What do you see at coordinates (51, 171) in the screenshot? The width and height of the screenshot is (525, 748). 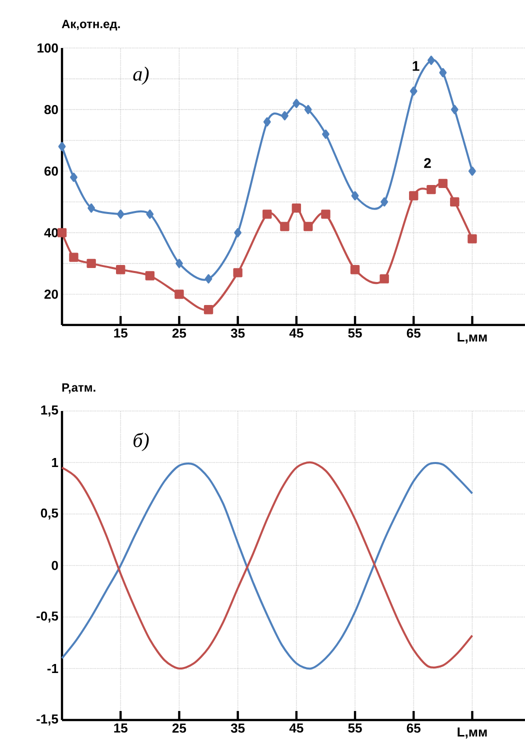 I see `y-tick-label: 60` at bounding box center [51, 171].